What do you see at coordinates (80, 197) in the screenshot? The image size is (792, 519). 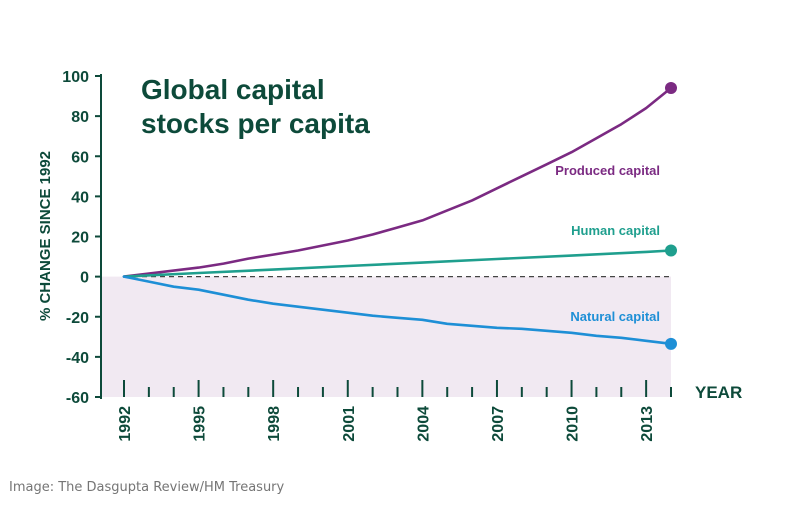 I see `y-tick-label: 40` at bounding box center [80, 197].